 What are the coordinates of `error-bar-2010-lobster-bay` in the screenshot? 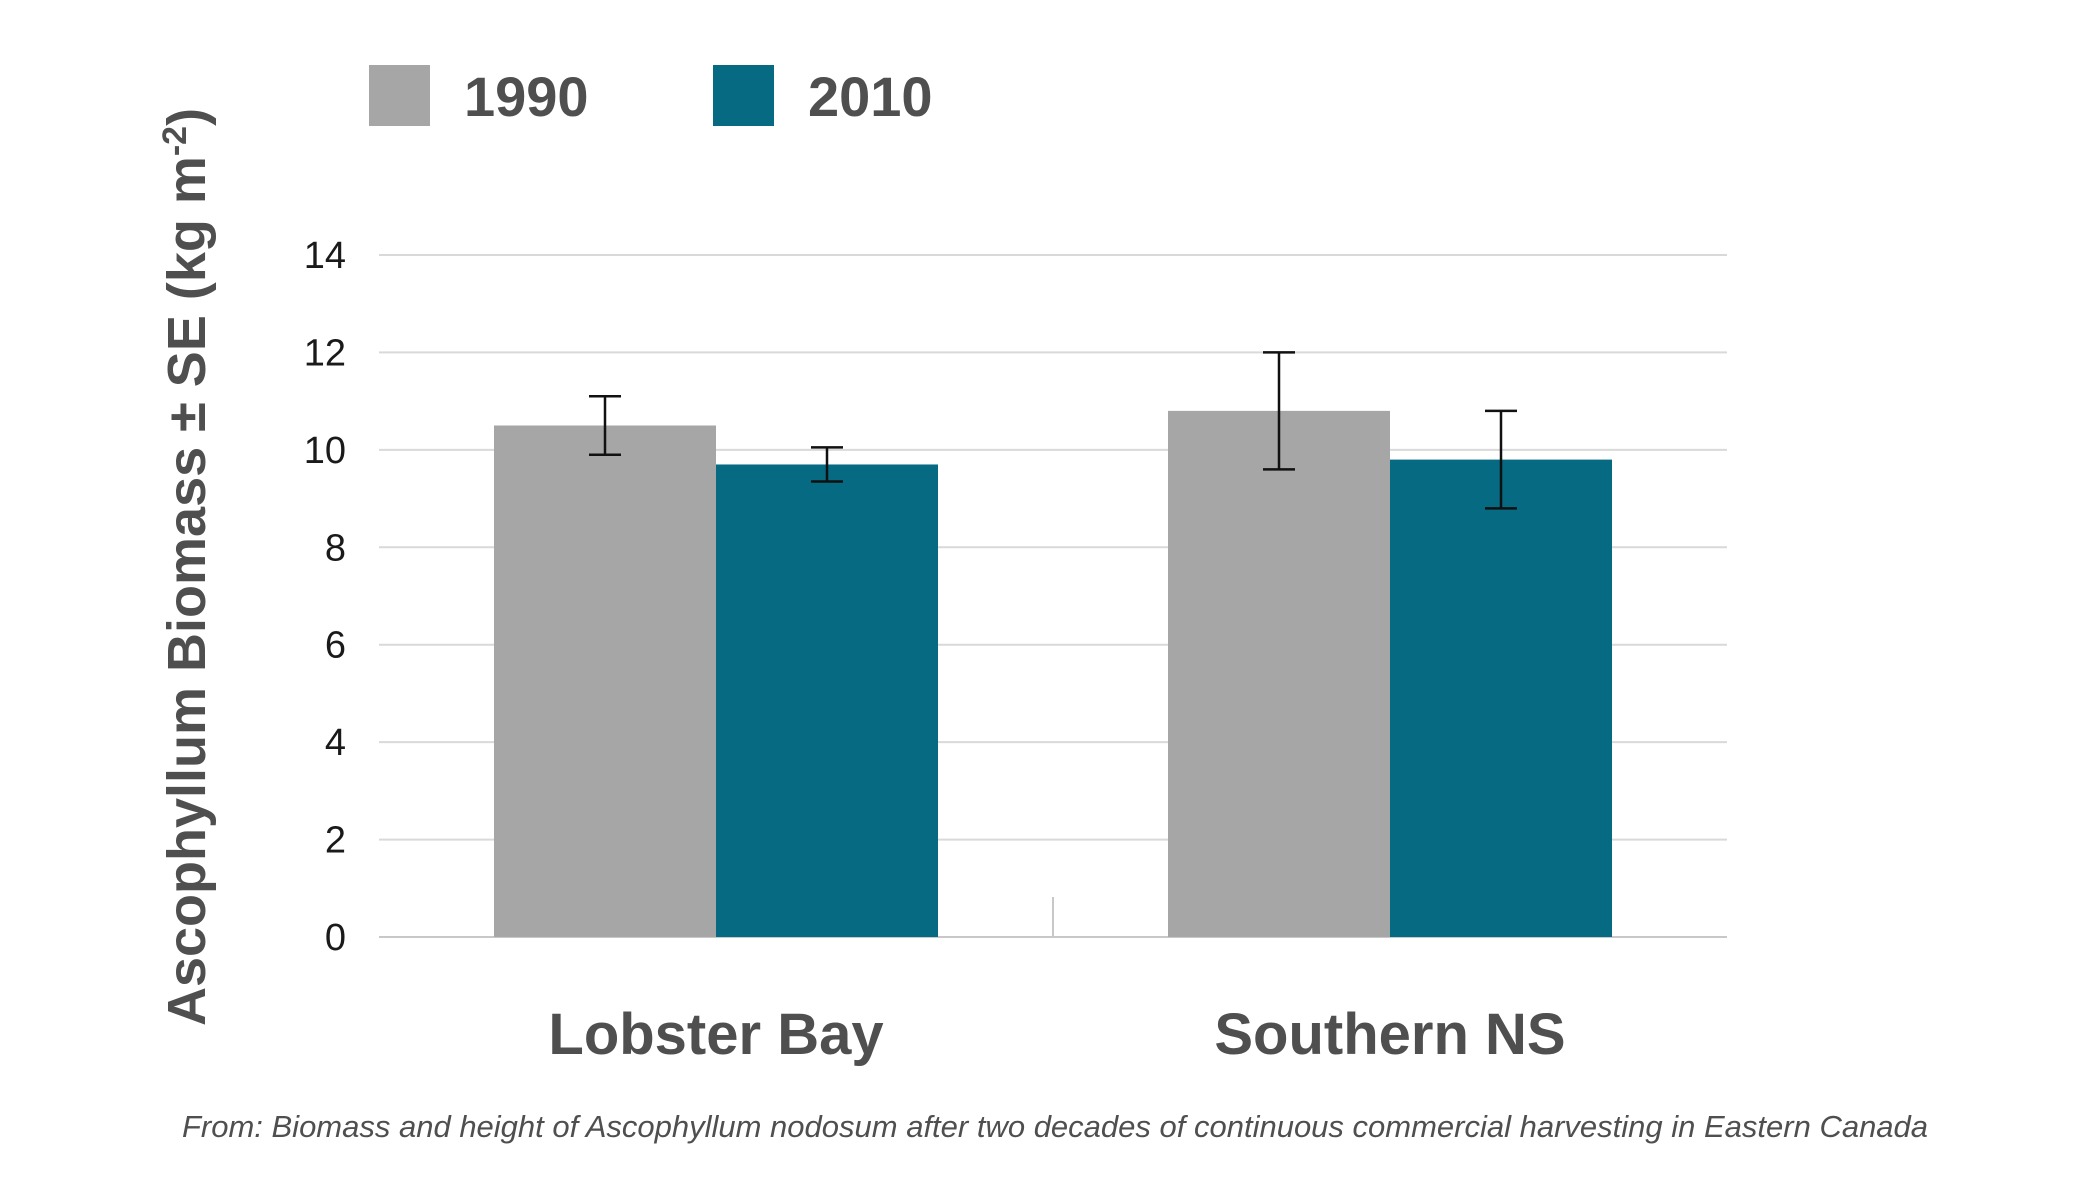 It's located at (827, 464).